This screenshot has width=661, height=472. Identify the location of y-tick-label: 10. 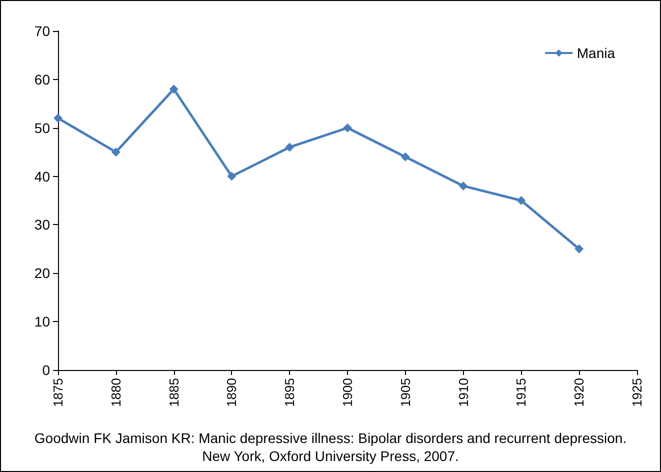
(42, 322).